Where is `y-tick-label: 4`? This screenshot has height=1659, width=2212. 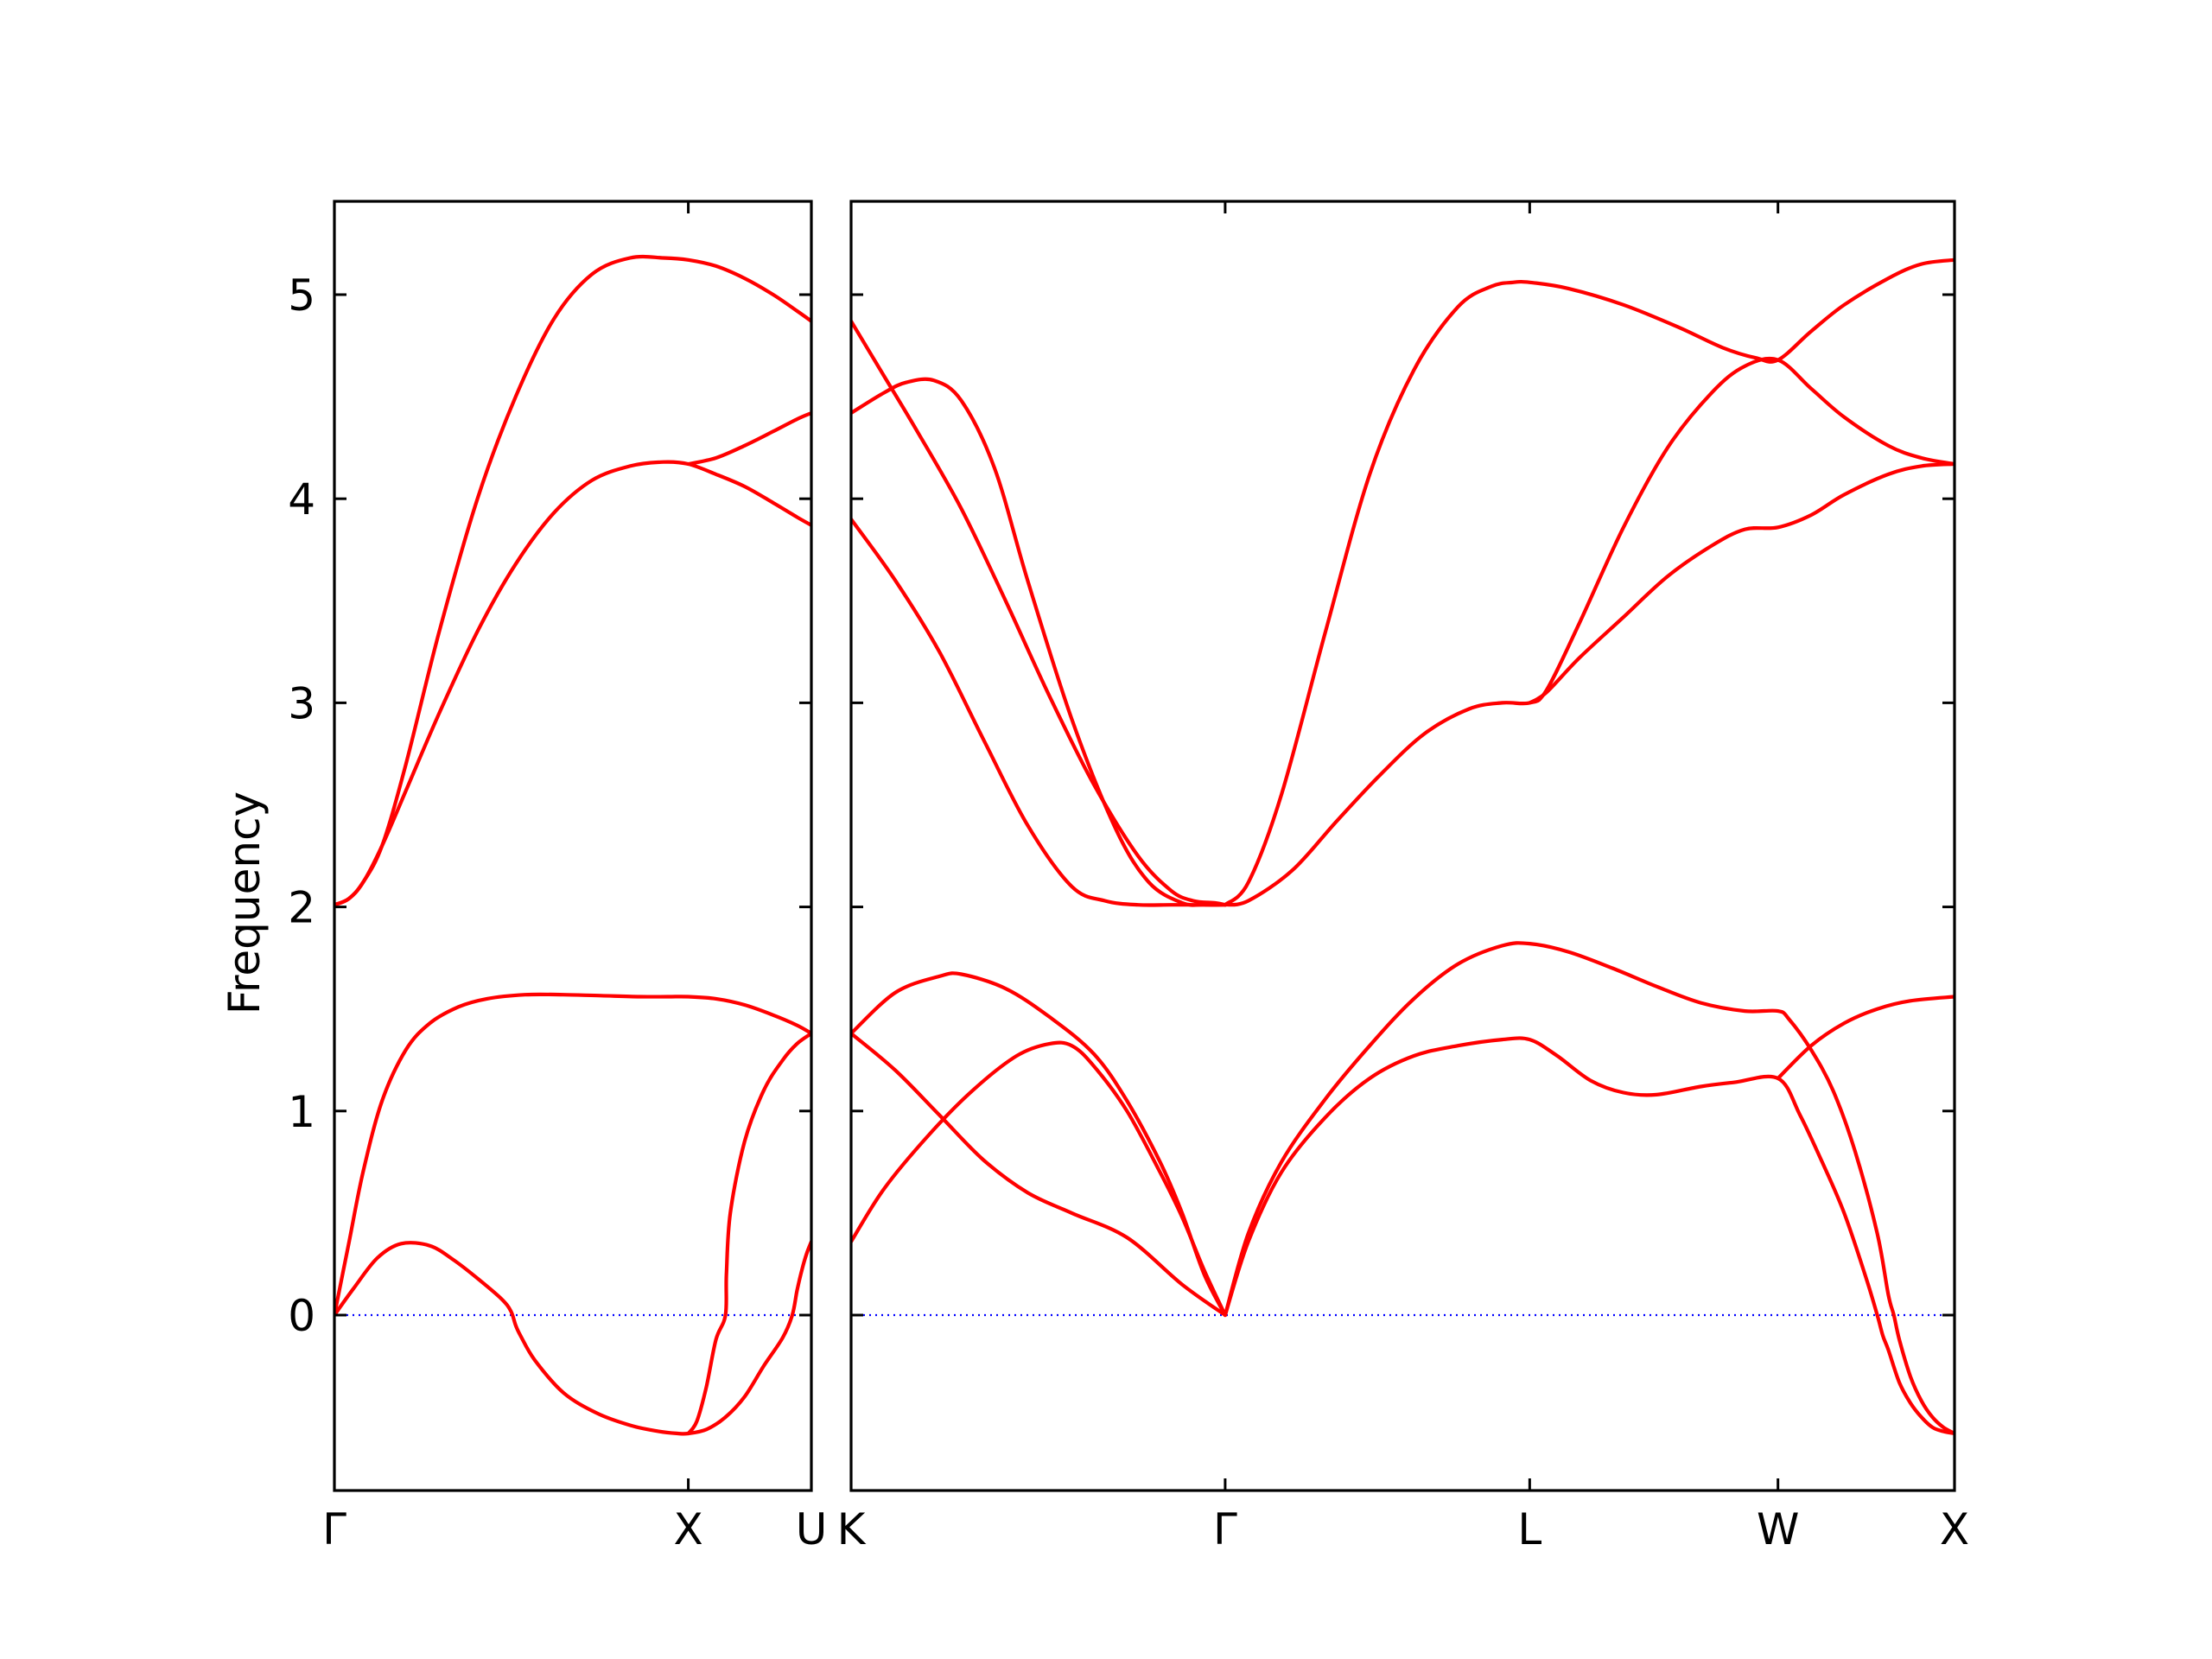 y-tick-label: 4 is located at coordinates (301, 499).